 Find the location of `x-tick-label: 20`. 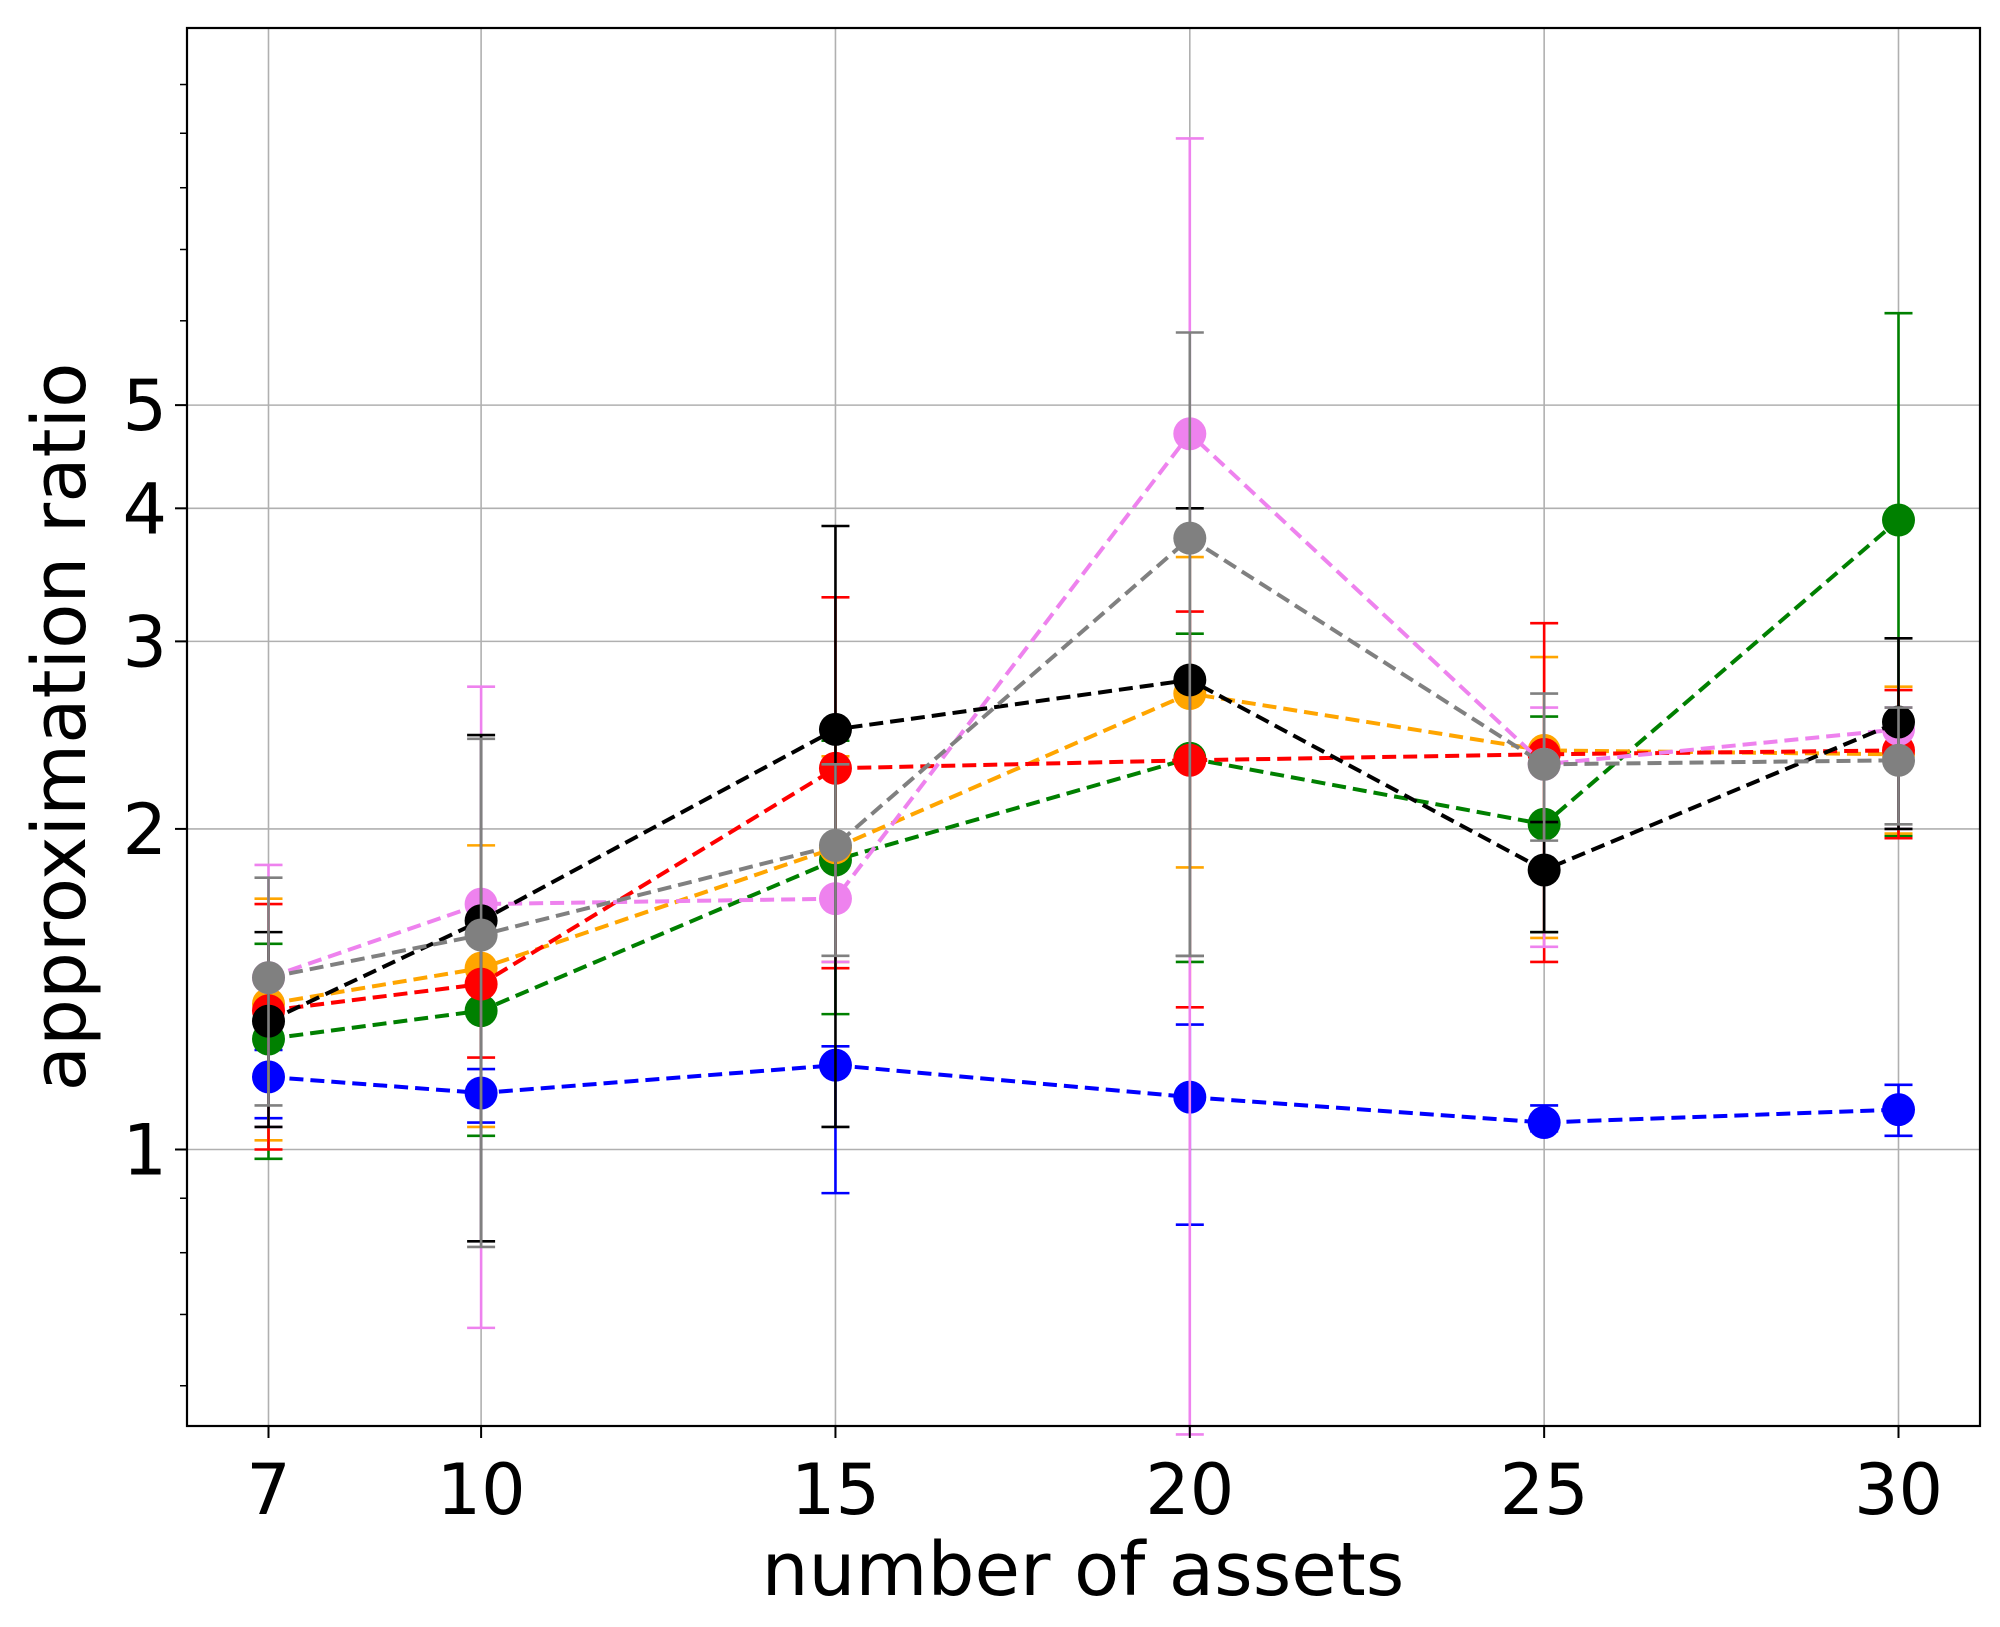

x-tick-label: 20 is located at coordinates (1189, 1490).